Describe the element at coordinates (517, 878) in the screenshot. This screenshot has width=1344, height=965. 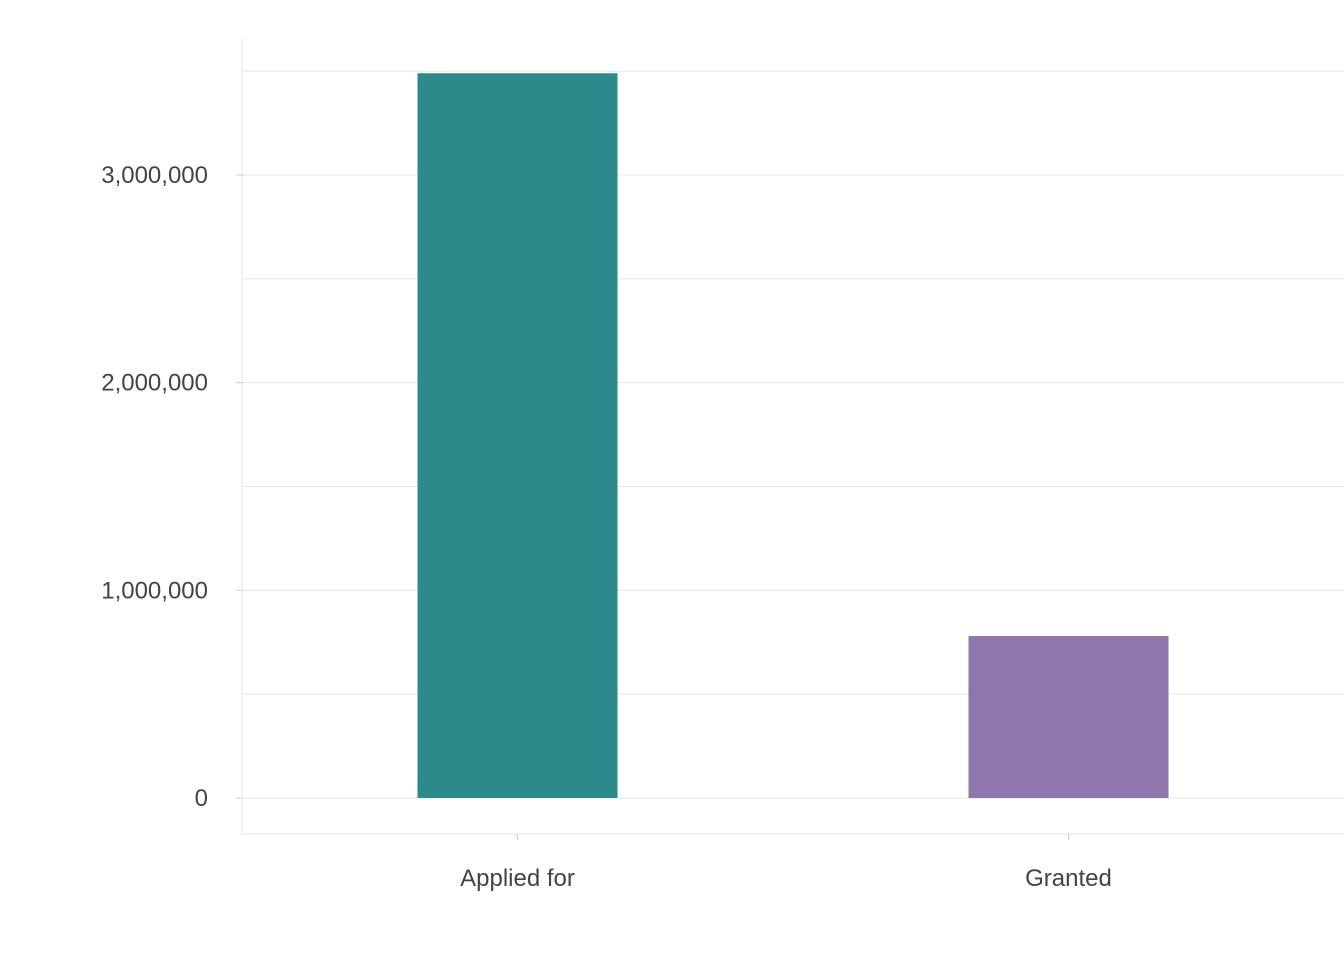
I see `x-tick-label: Applied for` at that location.